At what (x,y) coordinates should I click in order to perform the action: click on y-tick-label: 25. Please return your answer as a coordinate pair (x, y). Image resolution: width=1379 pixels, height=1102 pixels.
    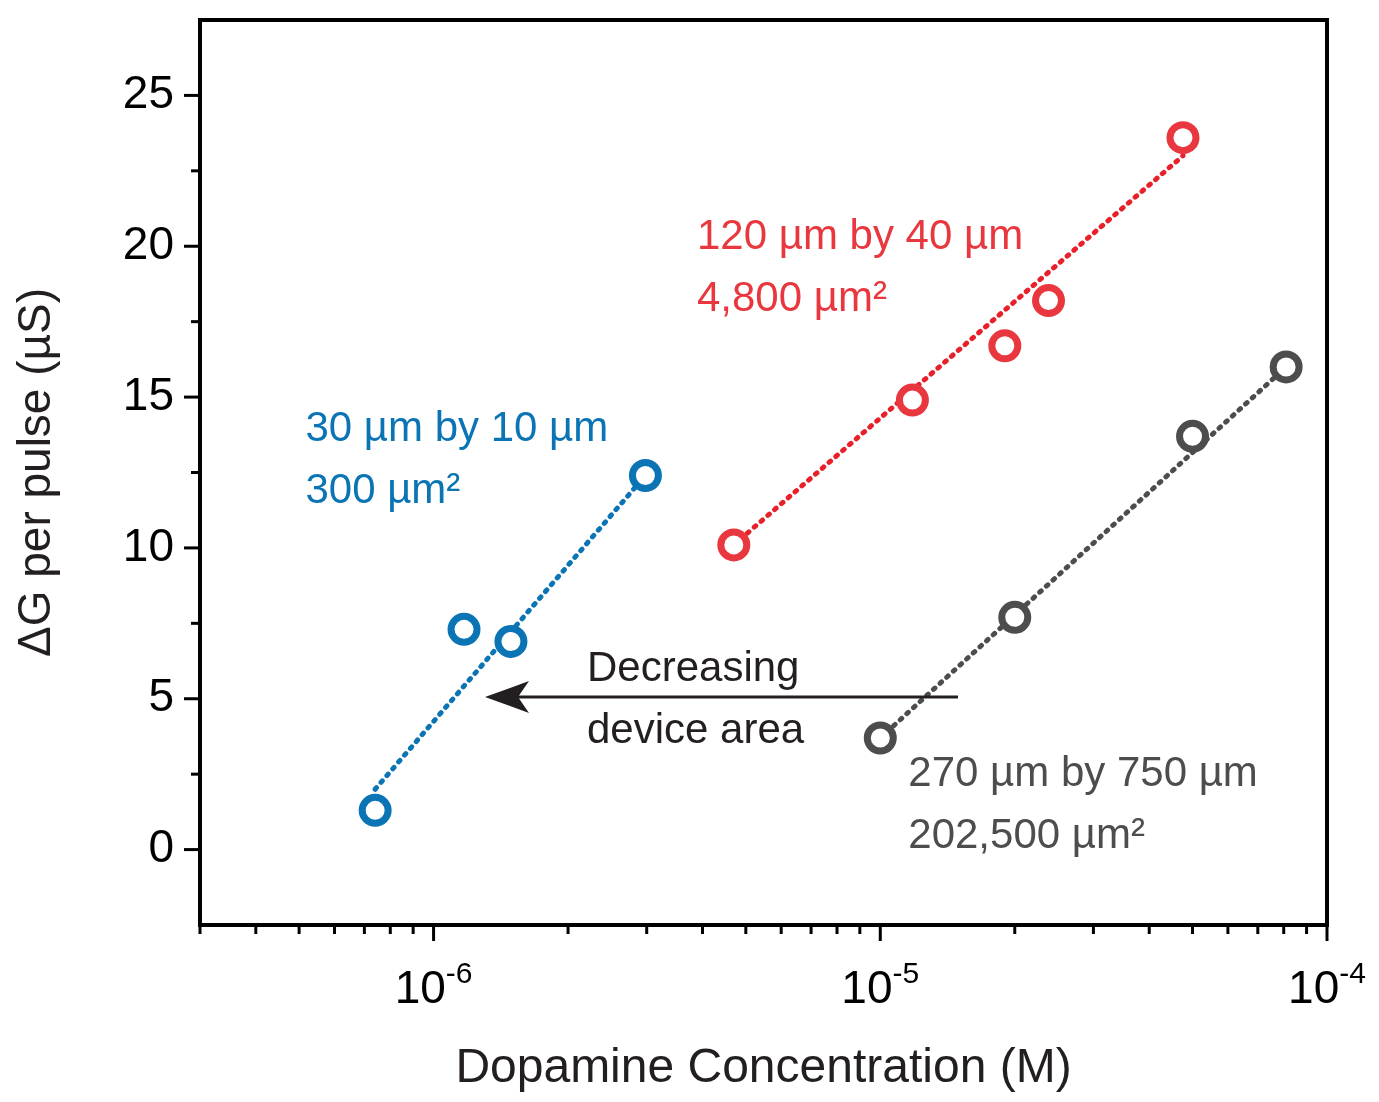
    Looking at the image, I should click on (148, 92).